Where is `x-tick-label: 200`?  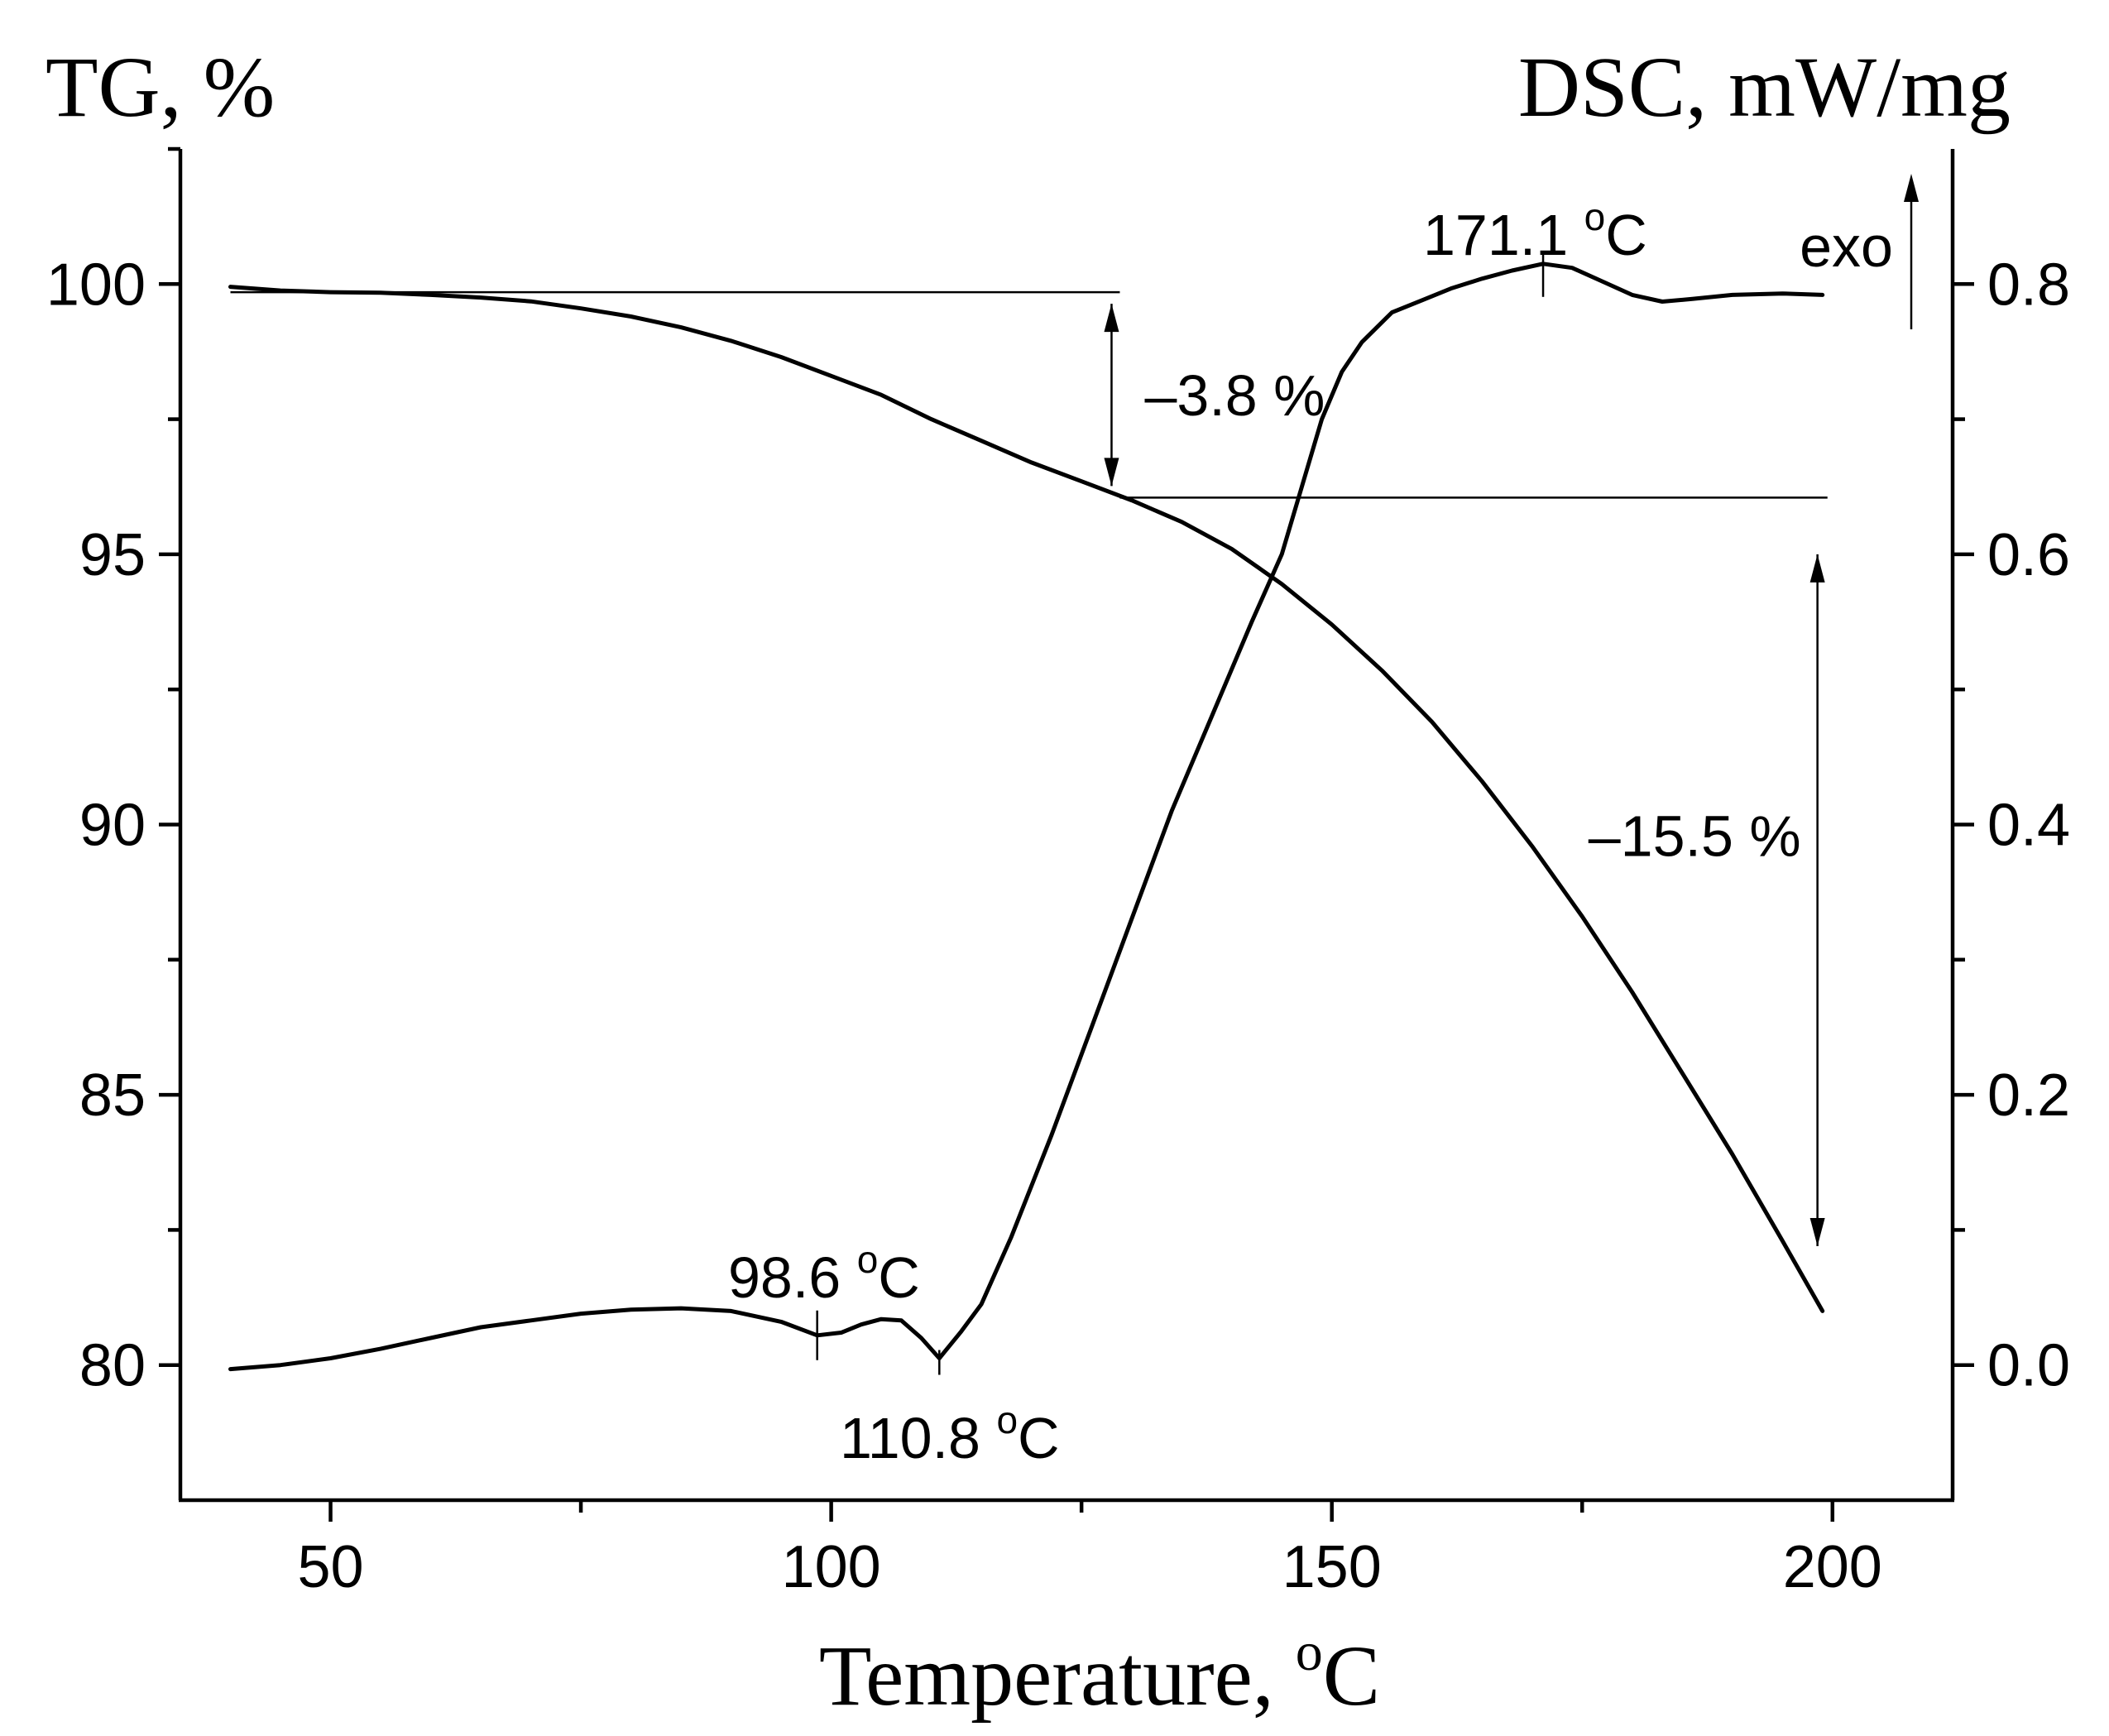
x-tick-label: 200 is located at coordinates (1832, 1567).